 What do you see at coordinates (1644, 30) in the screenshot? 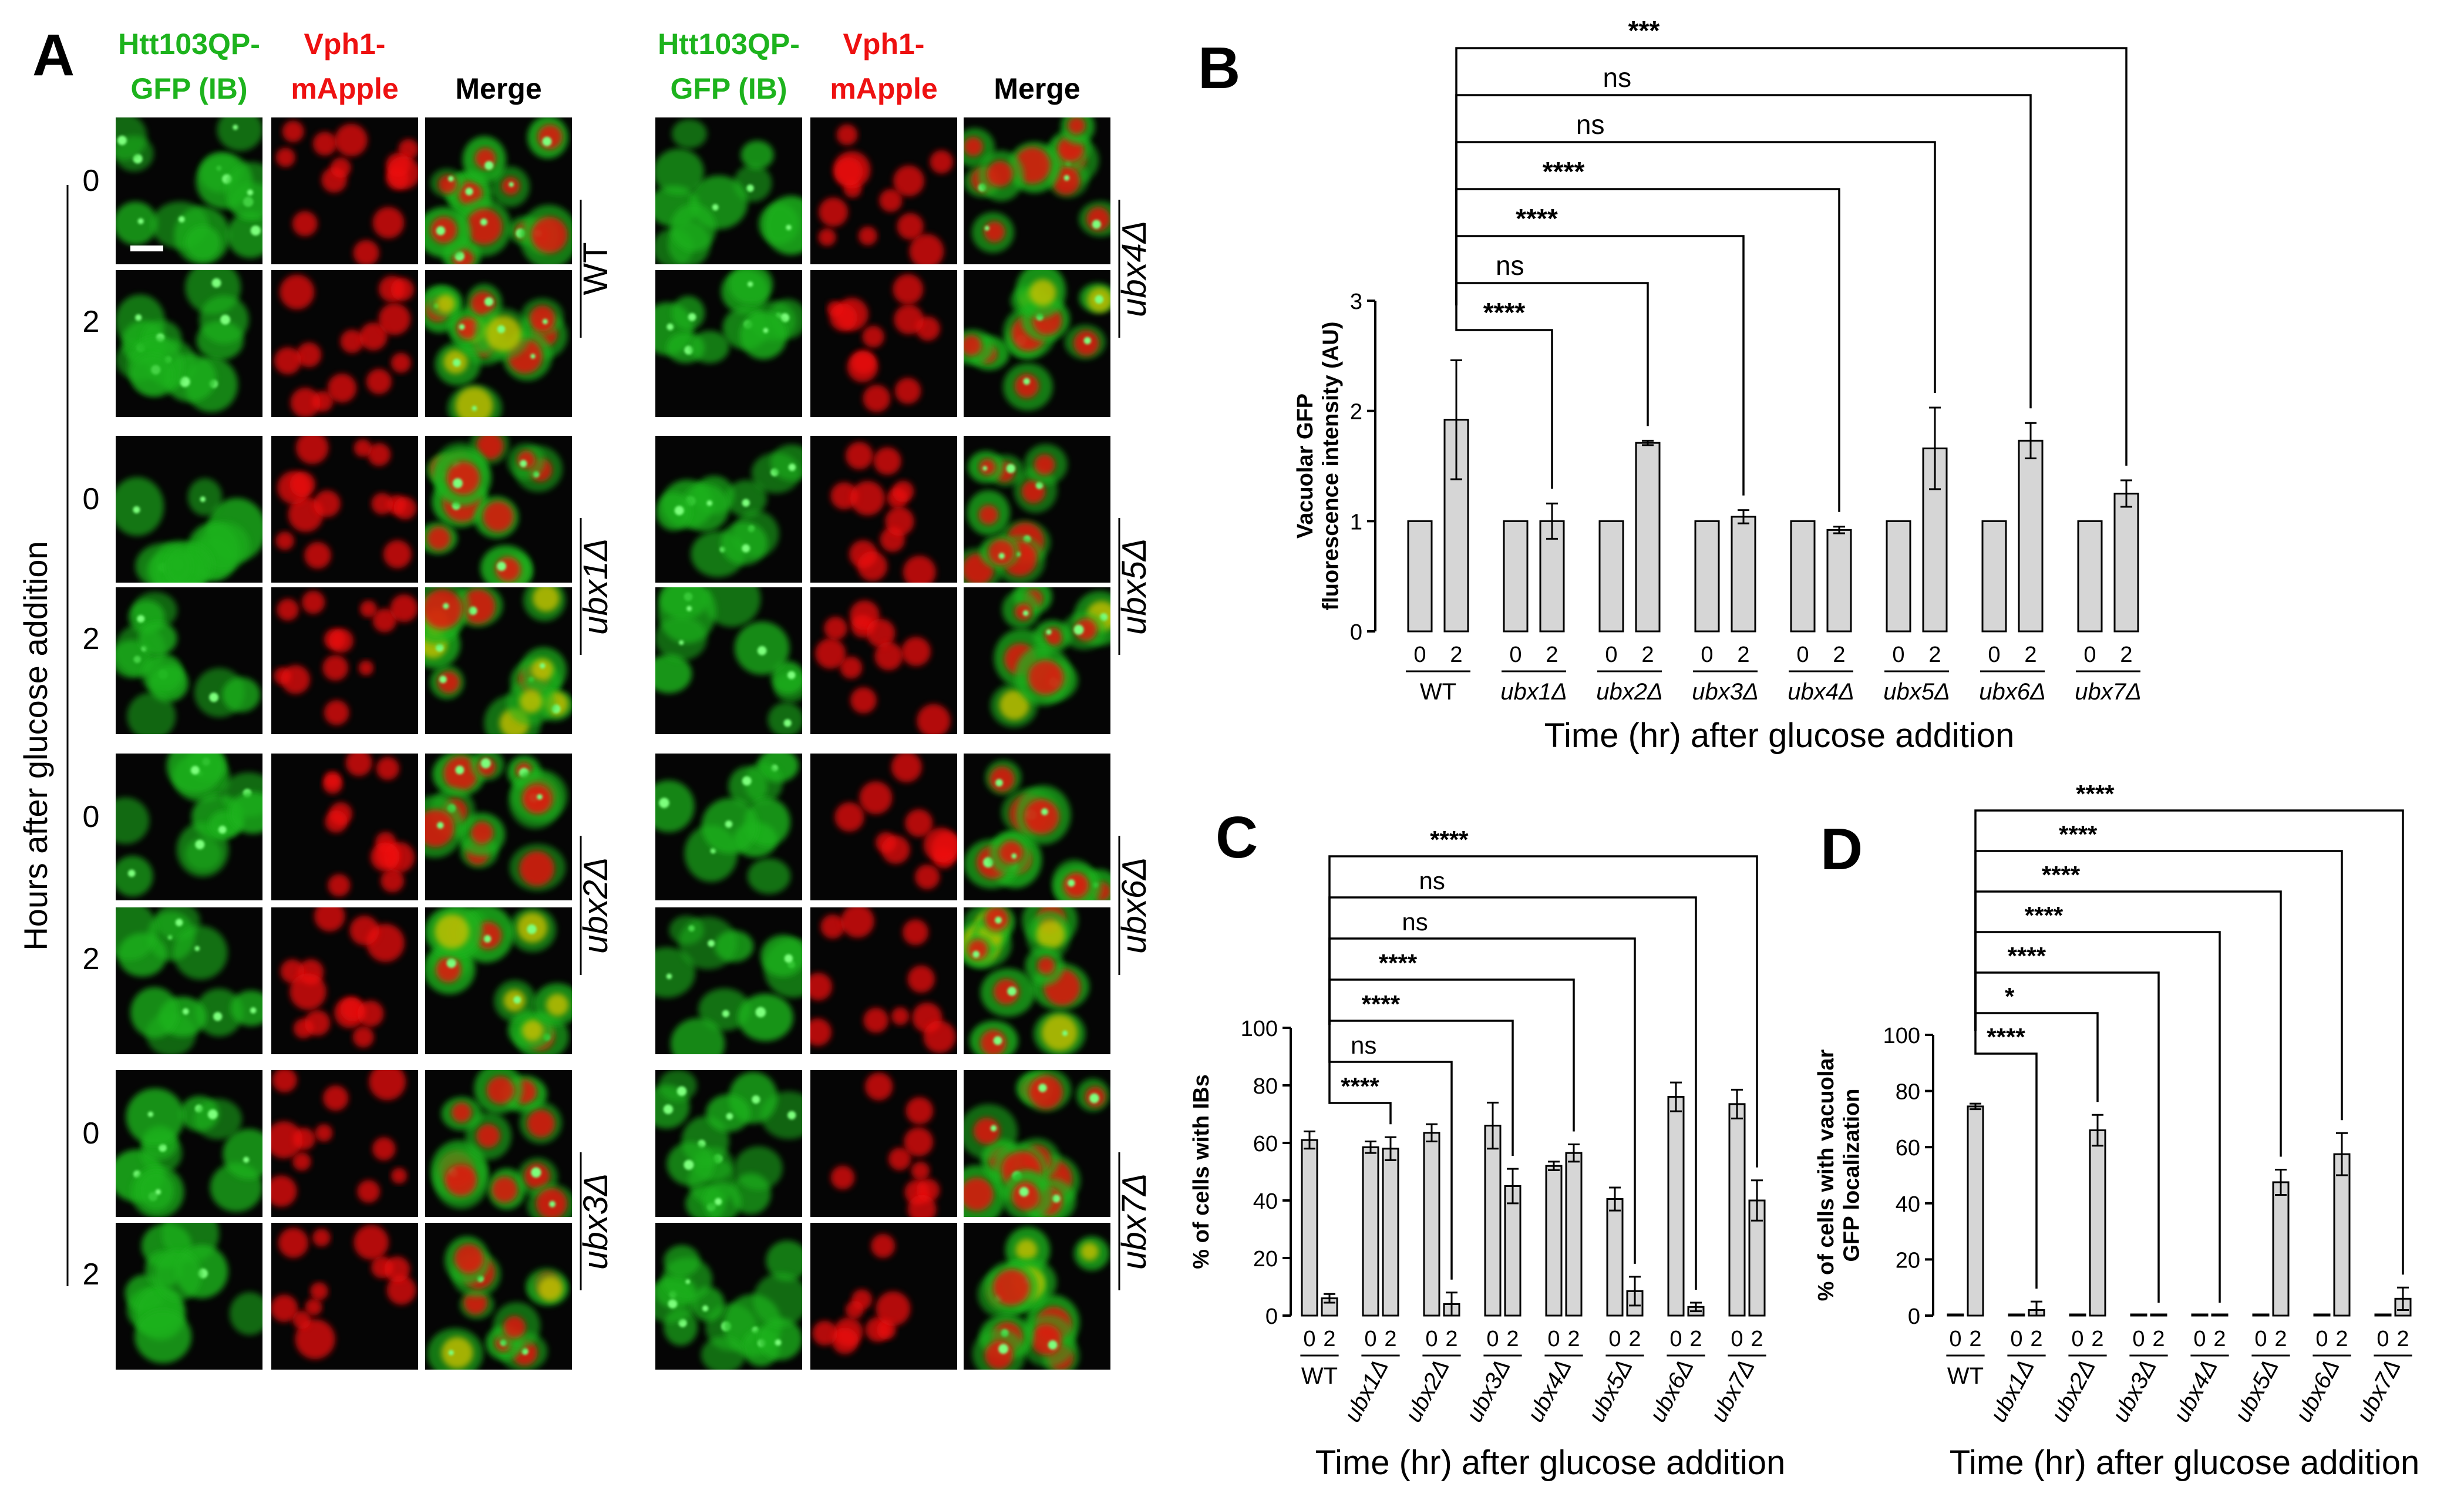
I see `significance-label: ***` at bounding box center [1644, 30].